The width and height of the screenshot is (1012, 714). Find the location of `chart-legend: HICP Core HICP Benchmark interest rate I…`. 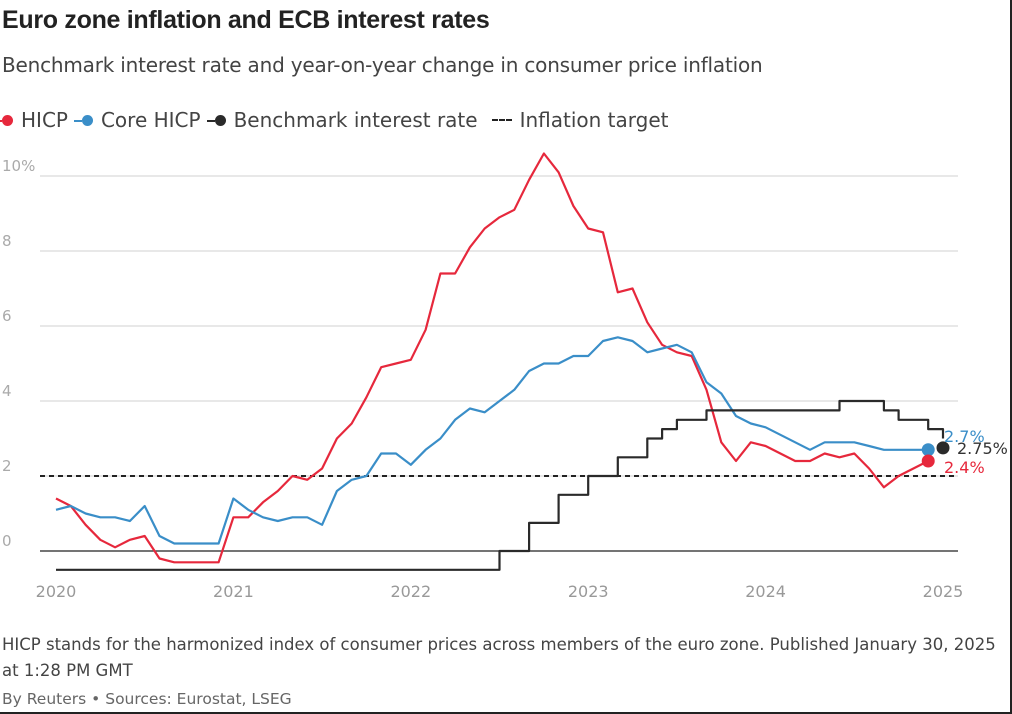

chart-legend: HICP Core HICP Benchmark interest rate I… is located at coordinates (341, 120).